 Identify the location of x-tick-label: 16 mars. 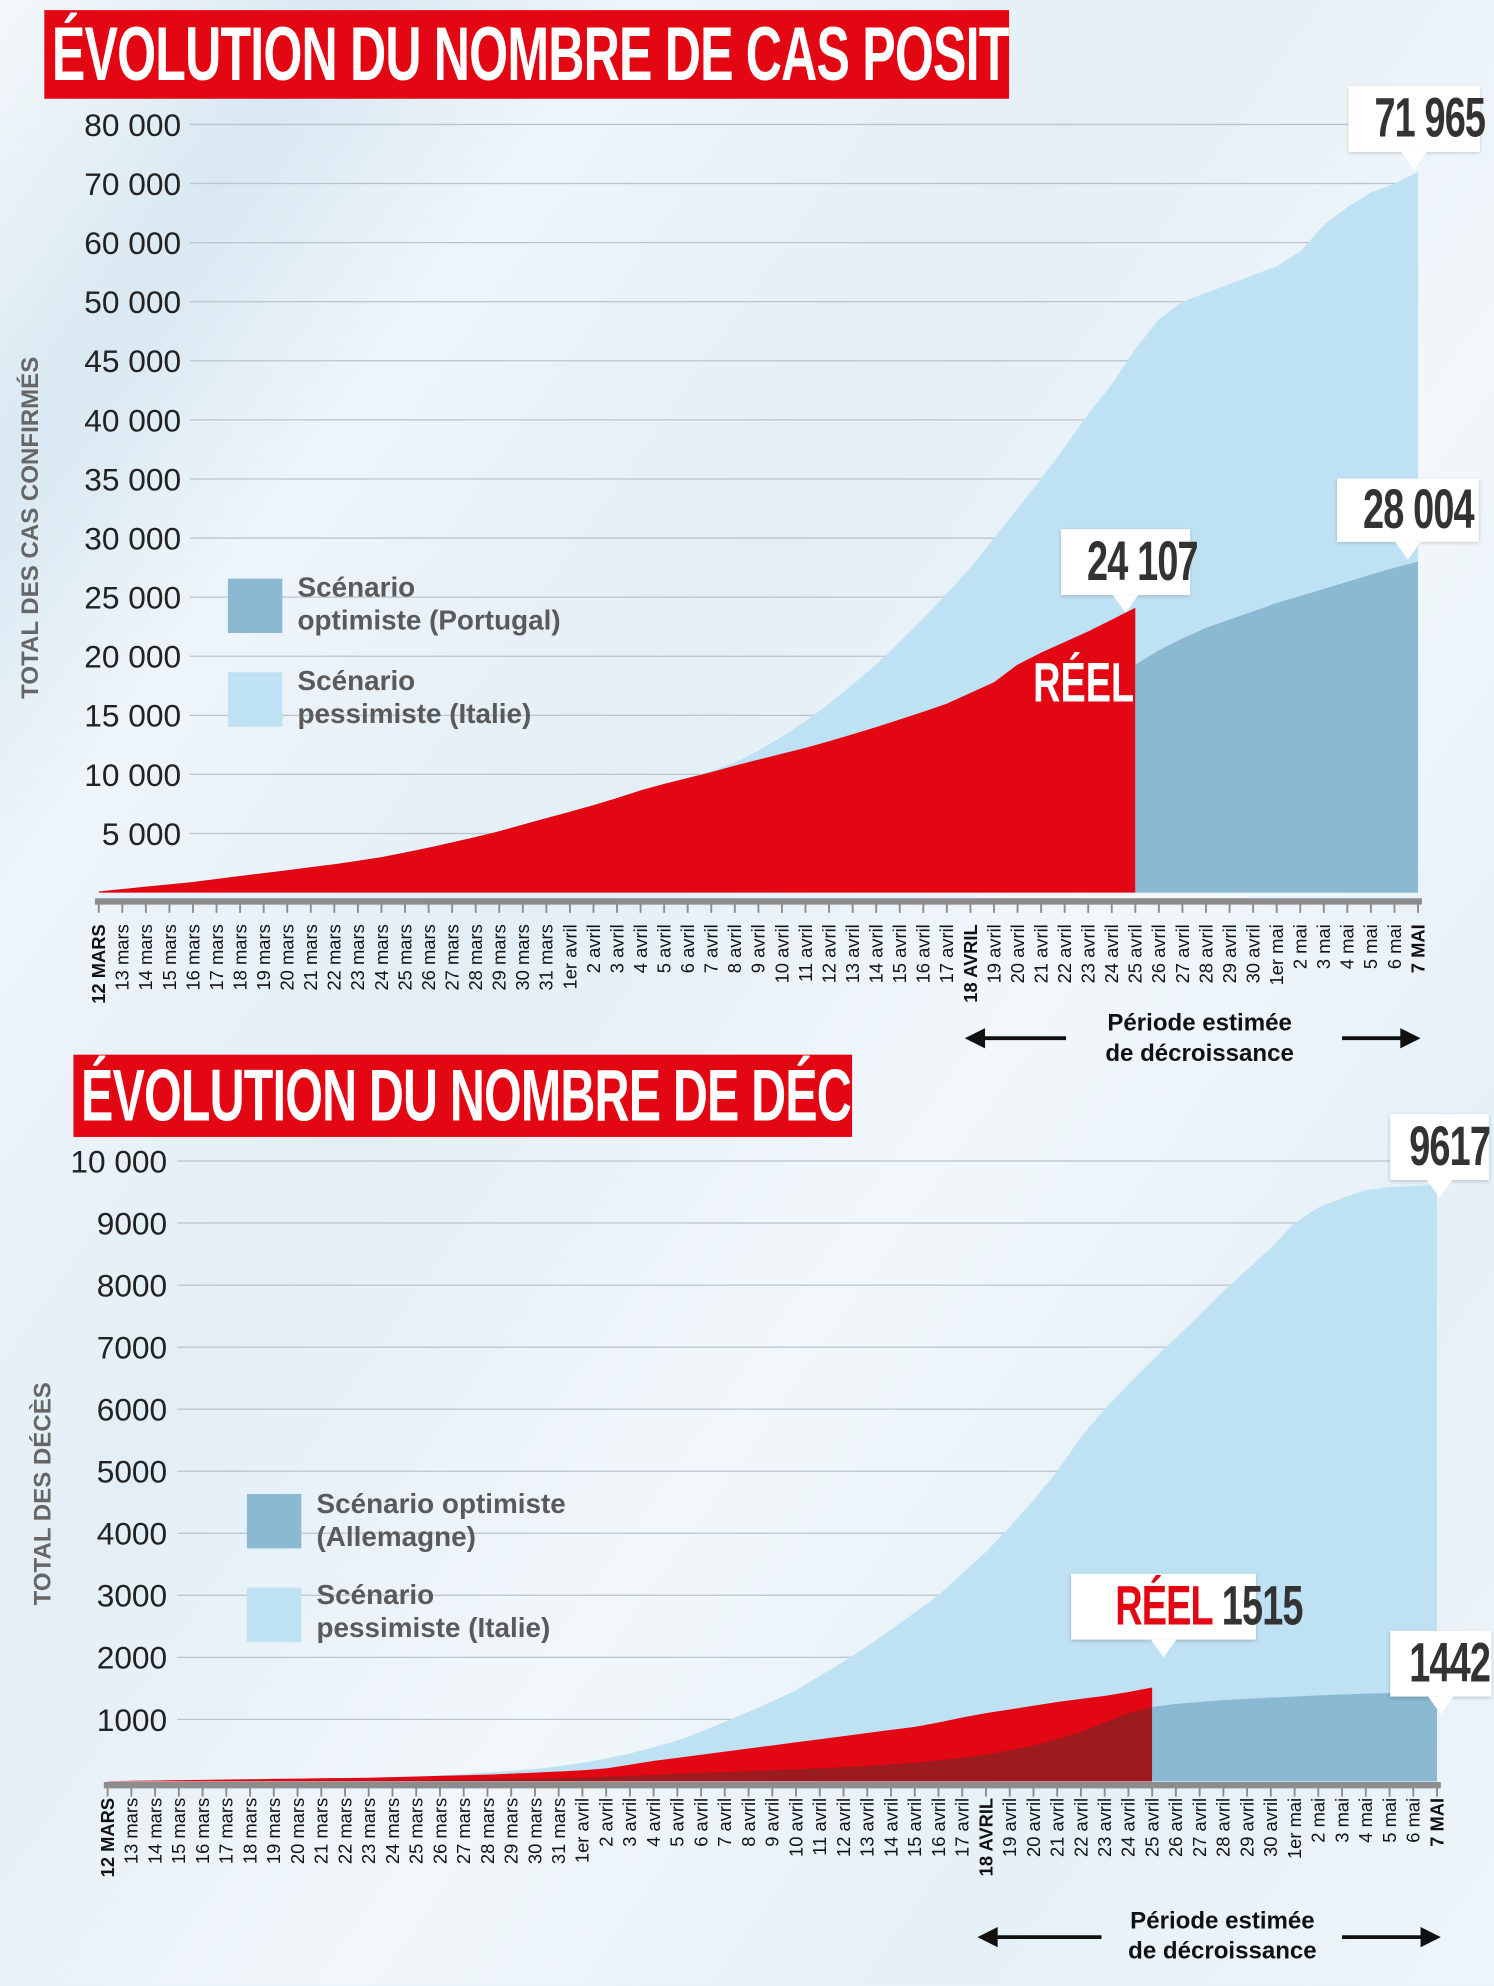
(192, 957).